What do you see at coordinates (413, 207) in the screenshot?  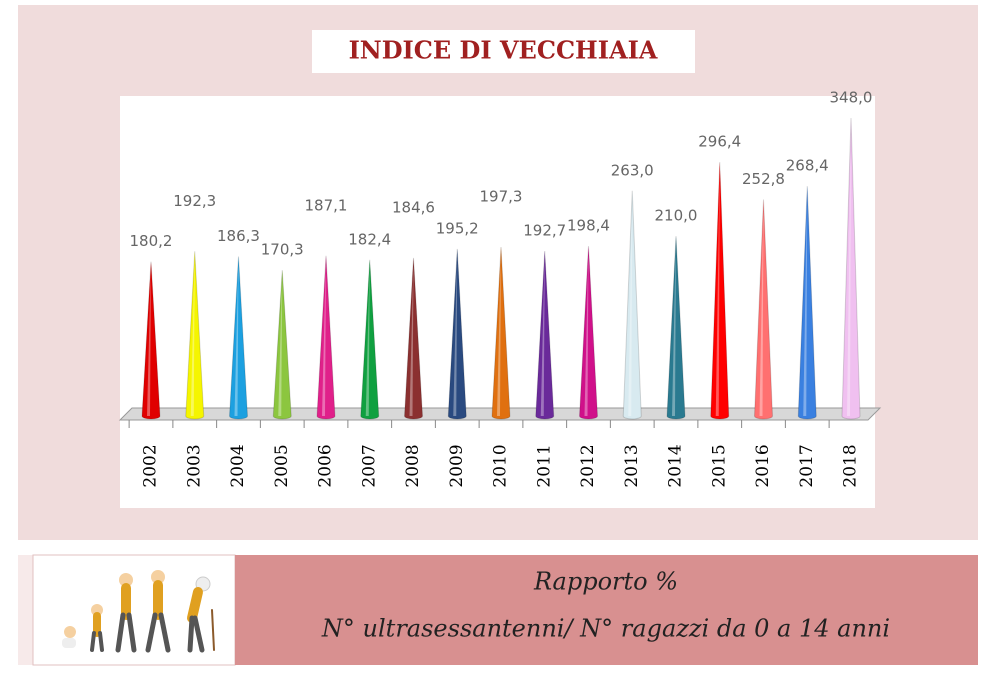 I see `value-label: 184,6` at bounding box center [413, 207].